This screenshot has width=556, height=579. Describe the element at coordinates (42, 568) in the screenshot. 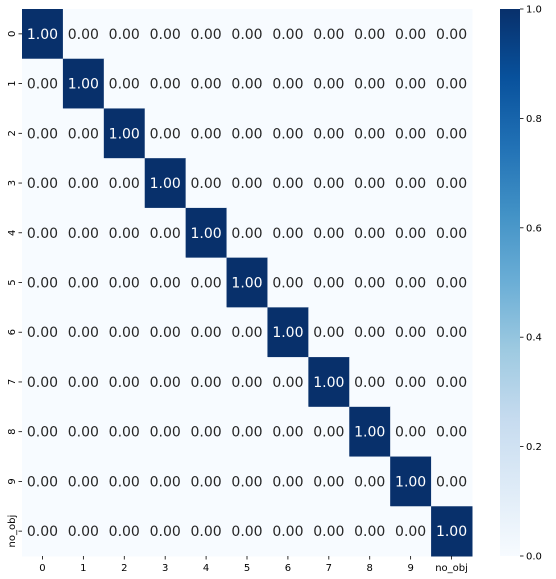

I see `x-tick-label: 0` at that location.